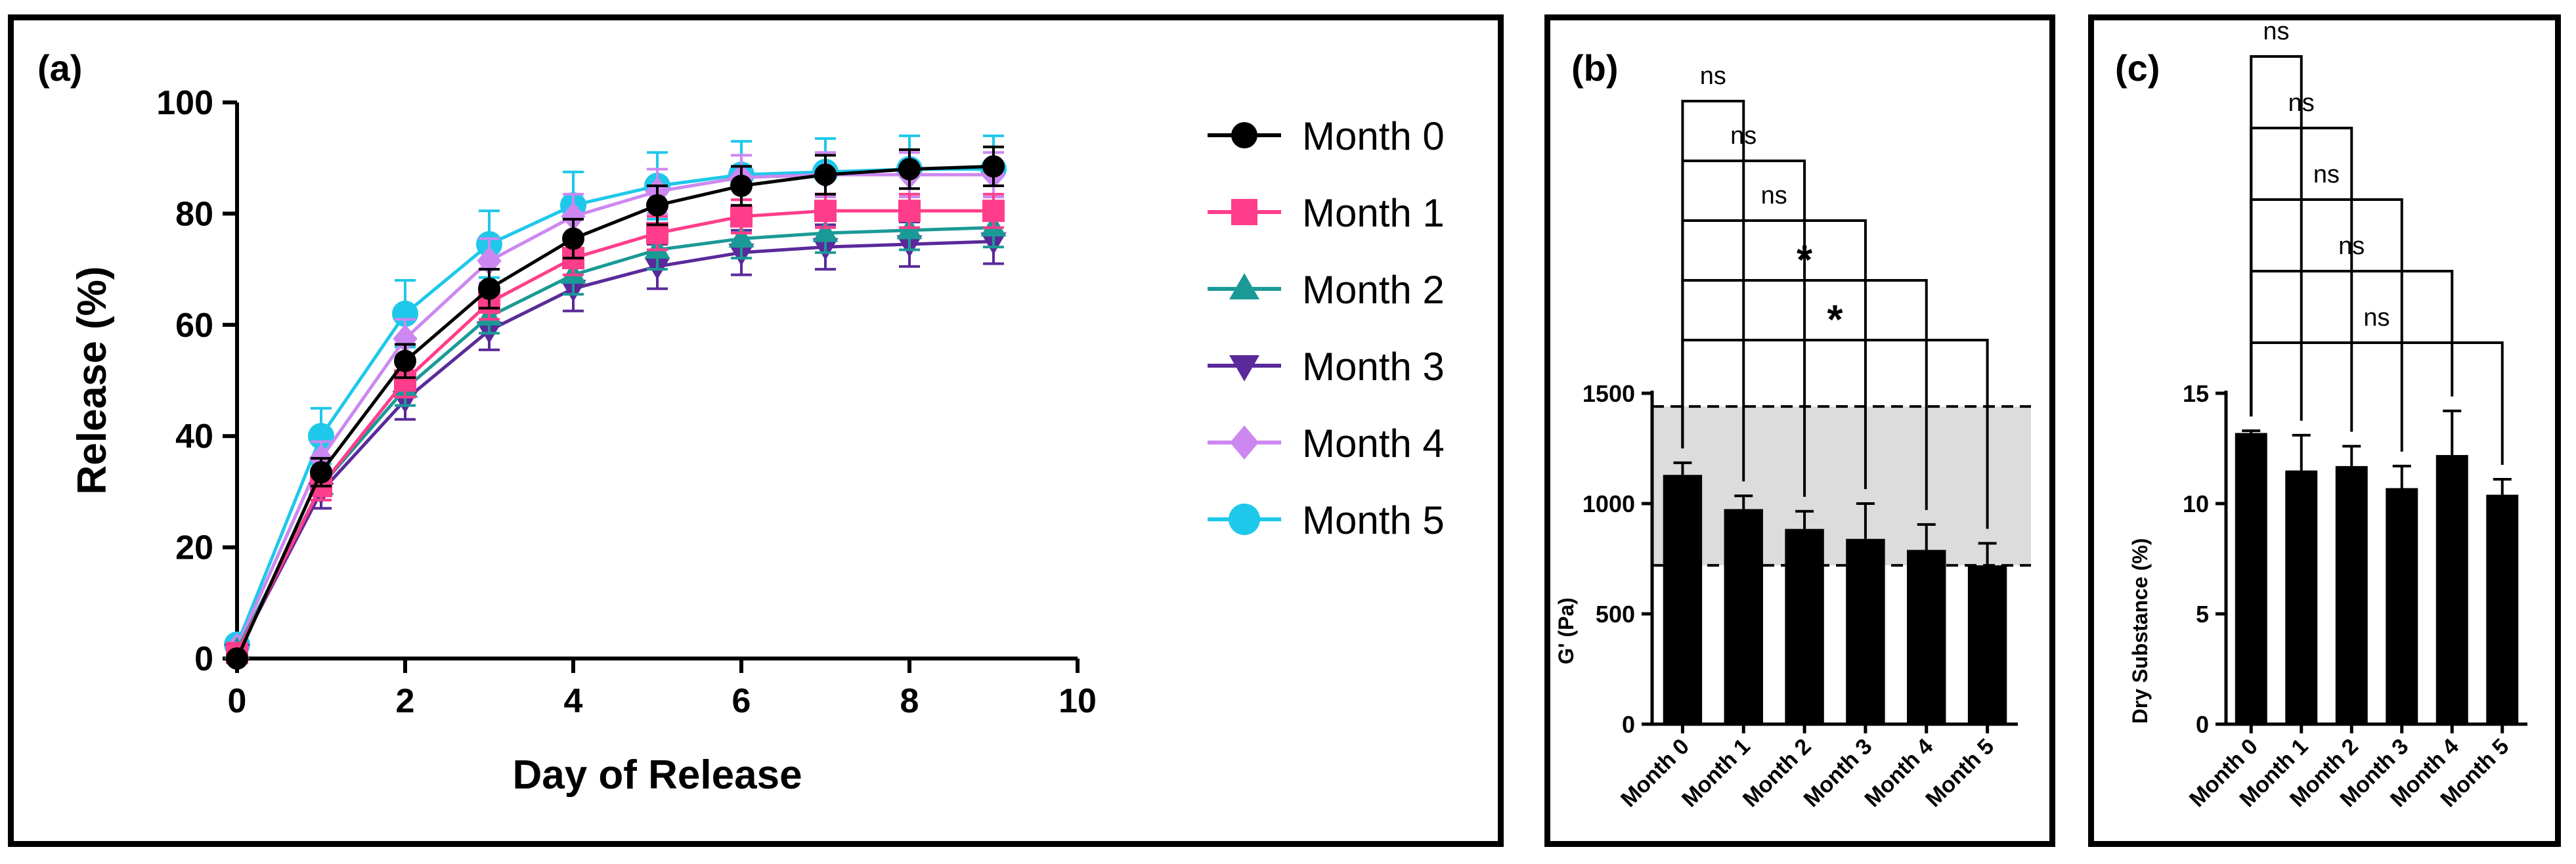  Describe the element at coordinates (2202, 614) in the screenshot. I see `y-tick-label: 5` at that location.